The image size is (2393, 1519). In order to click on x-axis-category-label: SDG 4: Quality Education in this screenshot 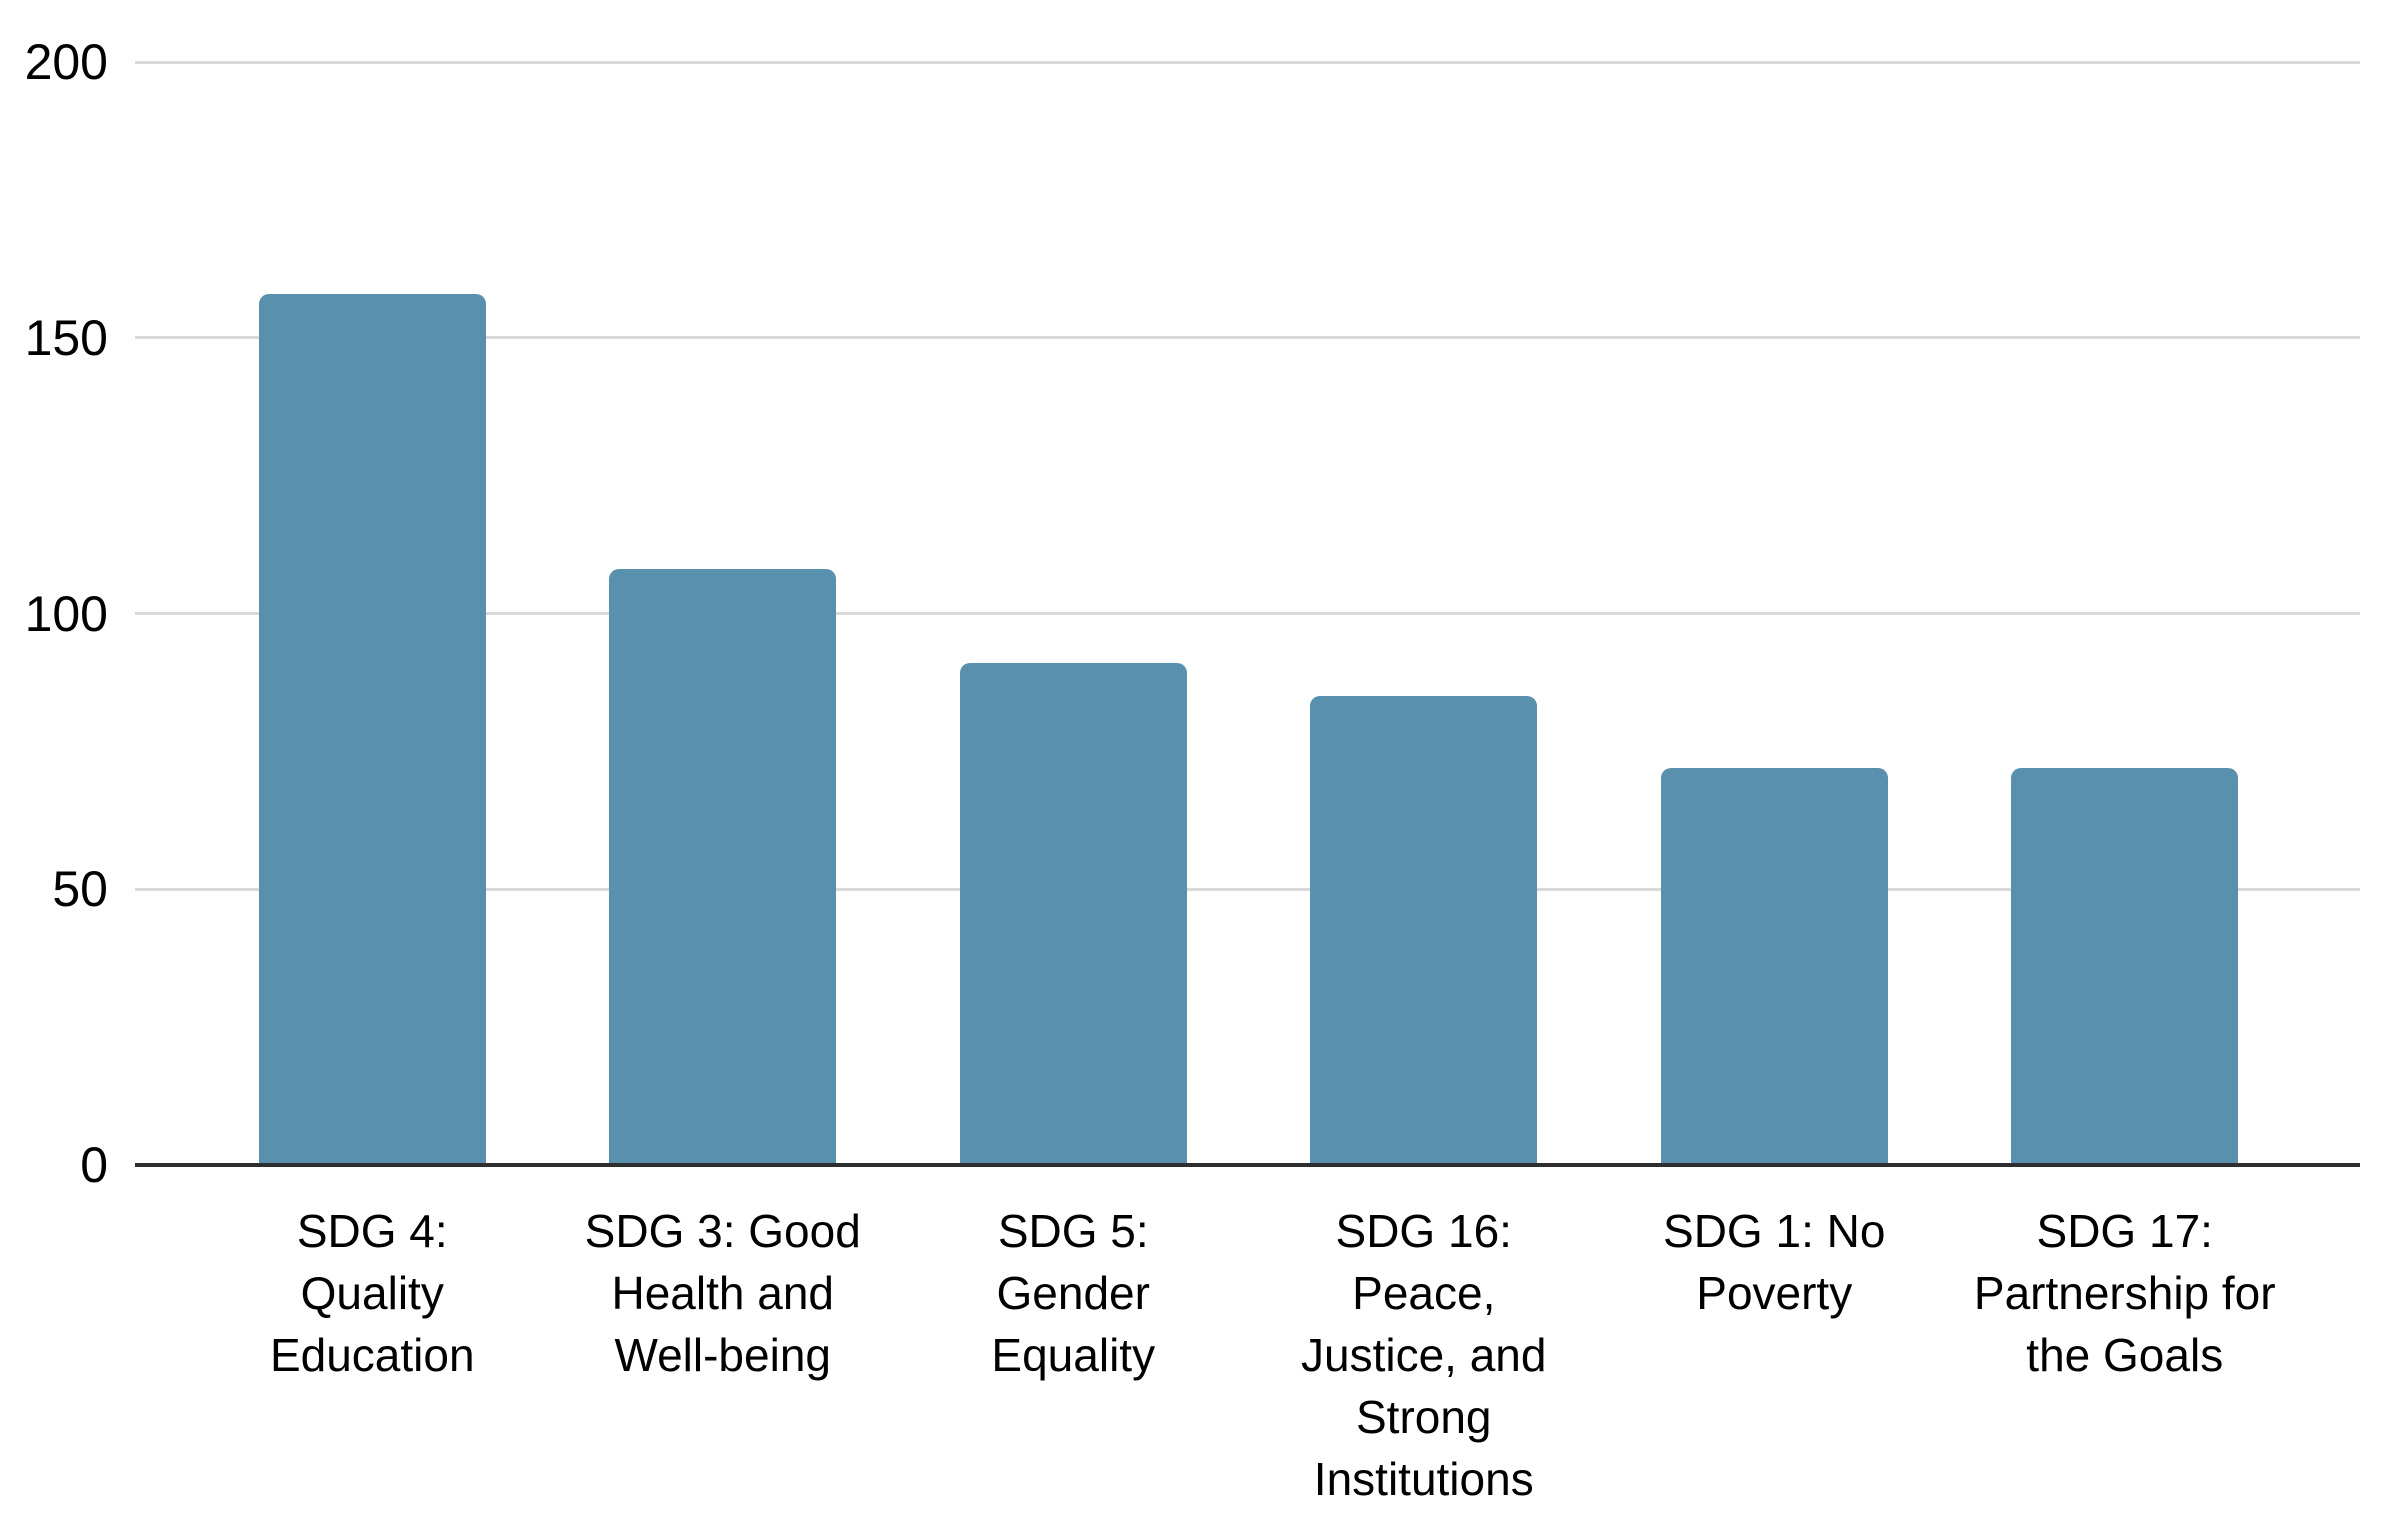, I will do `click(372, 1293)`.